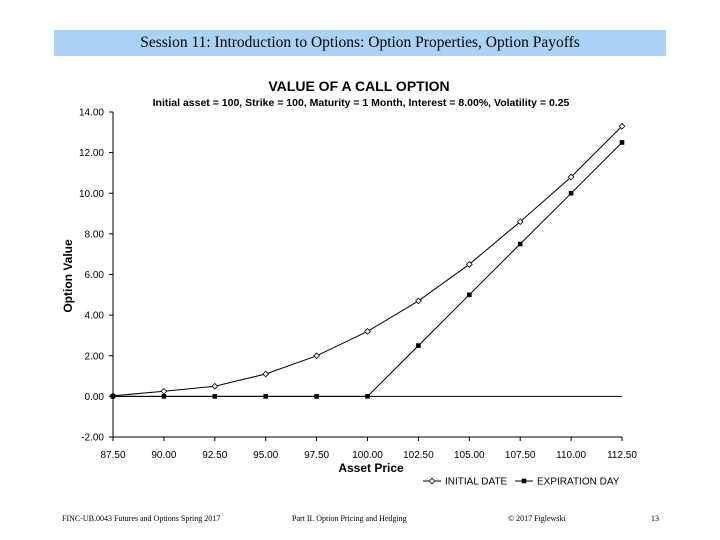 This screenshot has height=540, width=720. What do you see at coordinates (95, 316) in the screenshot?
I see `y-tick-label: 4.00` at bounding box center [95, 316].